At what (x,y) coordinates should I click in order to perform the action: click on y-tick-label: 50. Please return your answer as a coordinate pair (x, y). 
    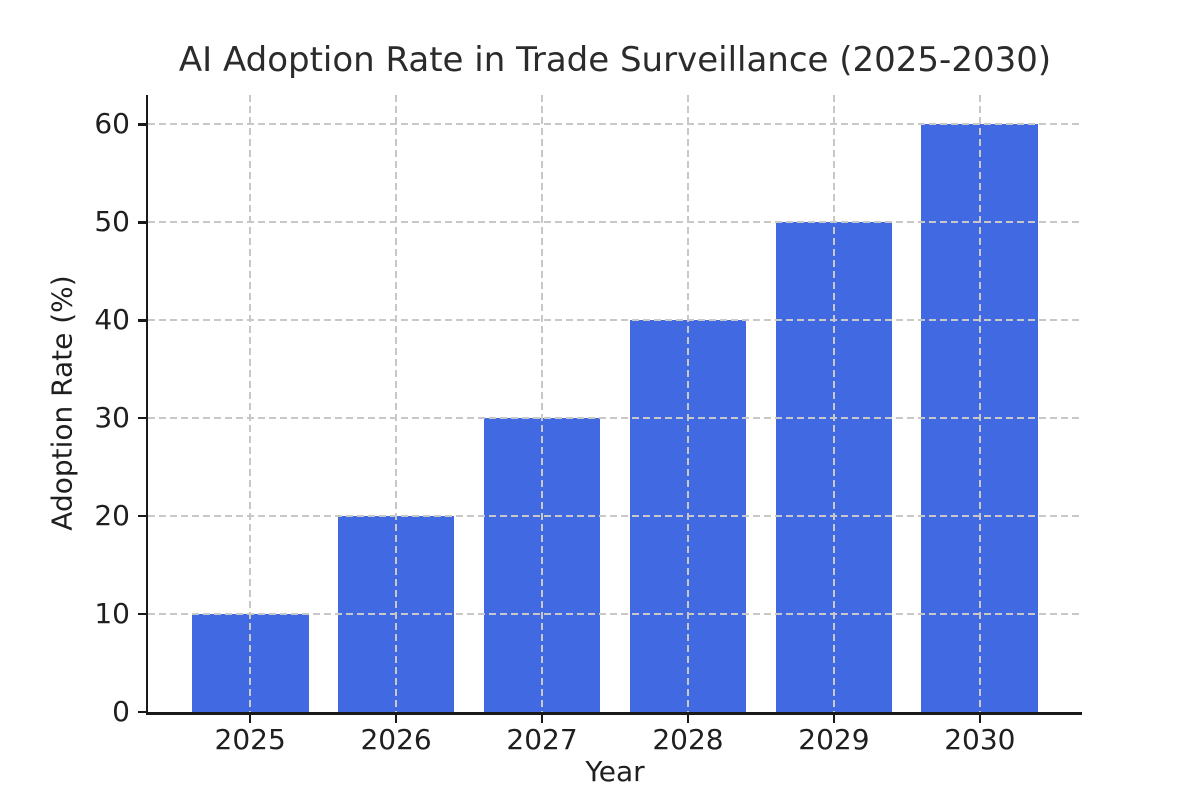
    Looking at the image, I should click on (112, 222).